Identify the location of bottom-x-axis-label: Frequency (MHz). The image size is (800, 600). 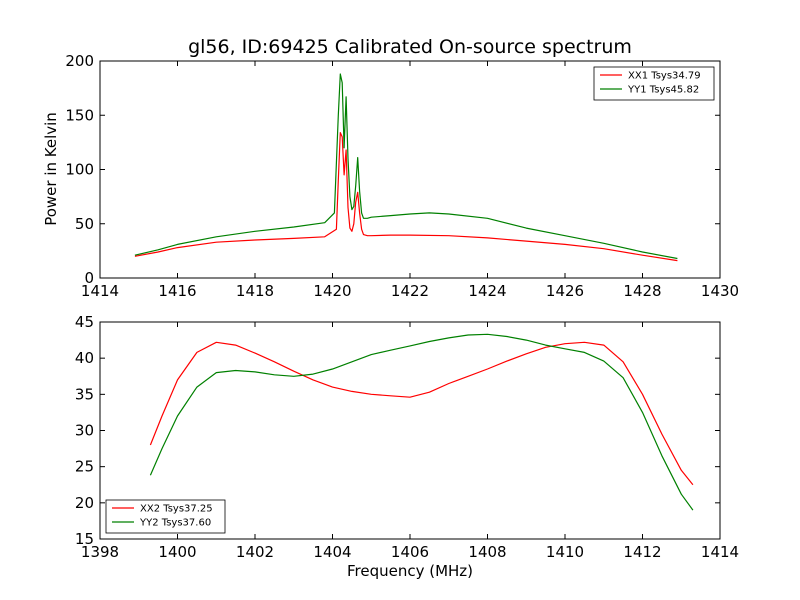
(410, 571).